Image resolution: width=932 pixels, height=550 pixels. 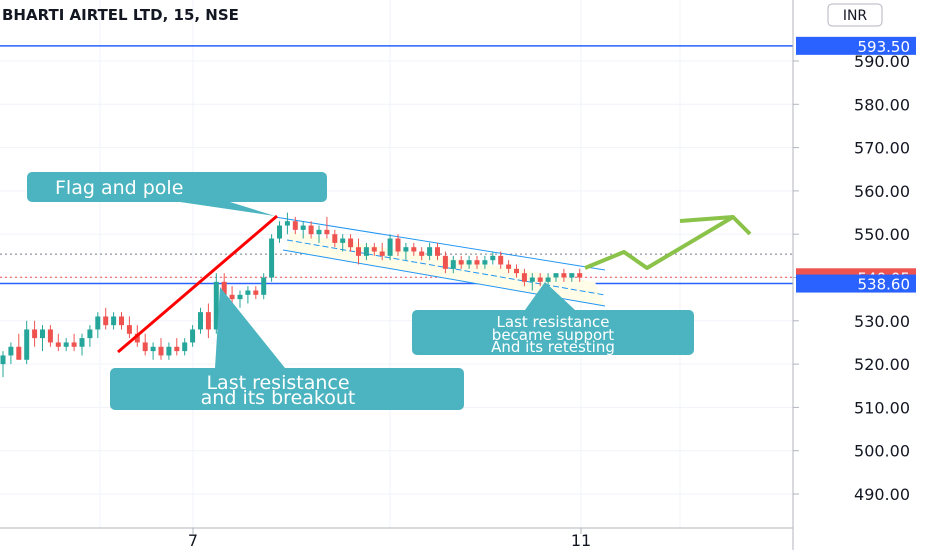 I want to click on price-badge: 593.50, so click(x=856, y=46).